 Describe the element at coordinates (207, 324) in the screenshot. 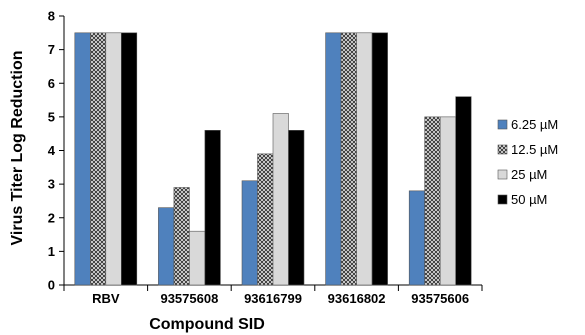

I see `x-axis-title: Compound SID` at that location.